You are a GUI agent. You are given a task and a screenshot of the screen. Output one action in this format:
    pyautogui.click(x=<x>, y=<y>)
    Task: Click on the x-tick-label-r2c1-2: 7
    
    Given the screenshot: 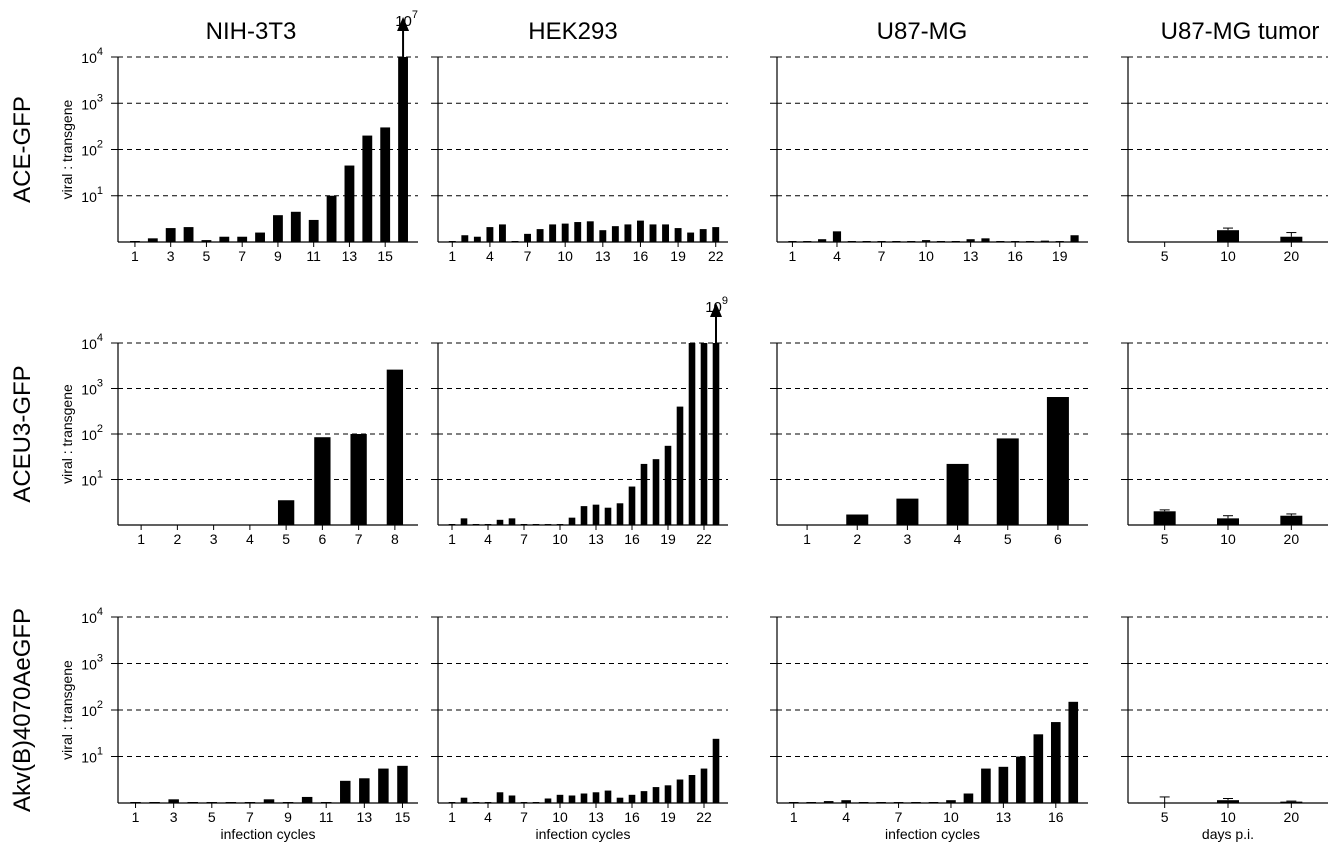 What is the action you would take?
    pyautogui.click(x=524, y=817)
    